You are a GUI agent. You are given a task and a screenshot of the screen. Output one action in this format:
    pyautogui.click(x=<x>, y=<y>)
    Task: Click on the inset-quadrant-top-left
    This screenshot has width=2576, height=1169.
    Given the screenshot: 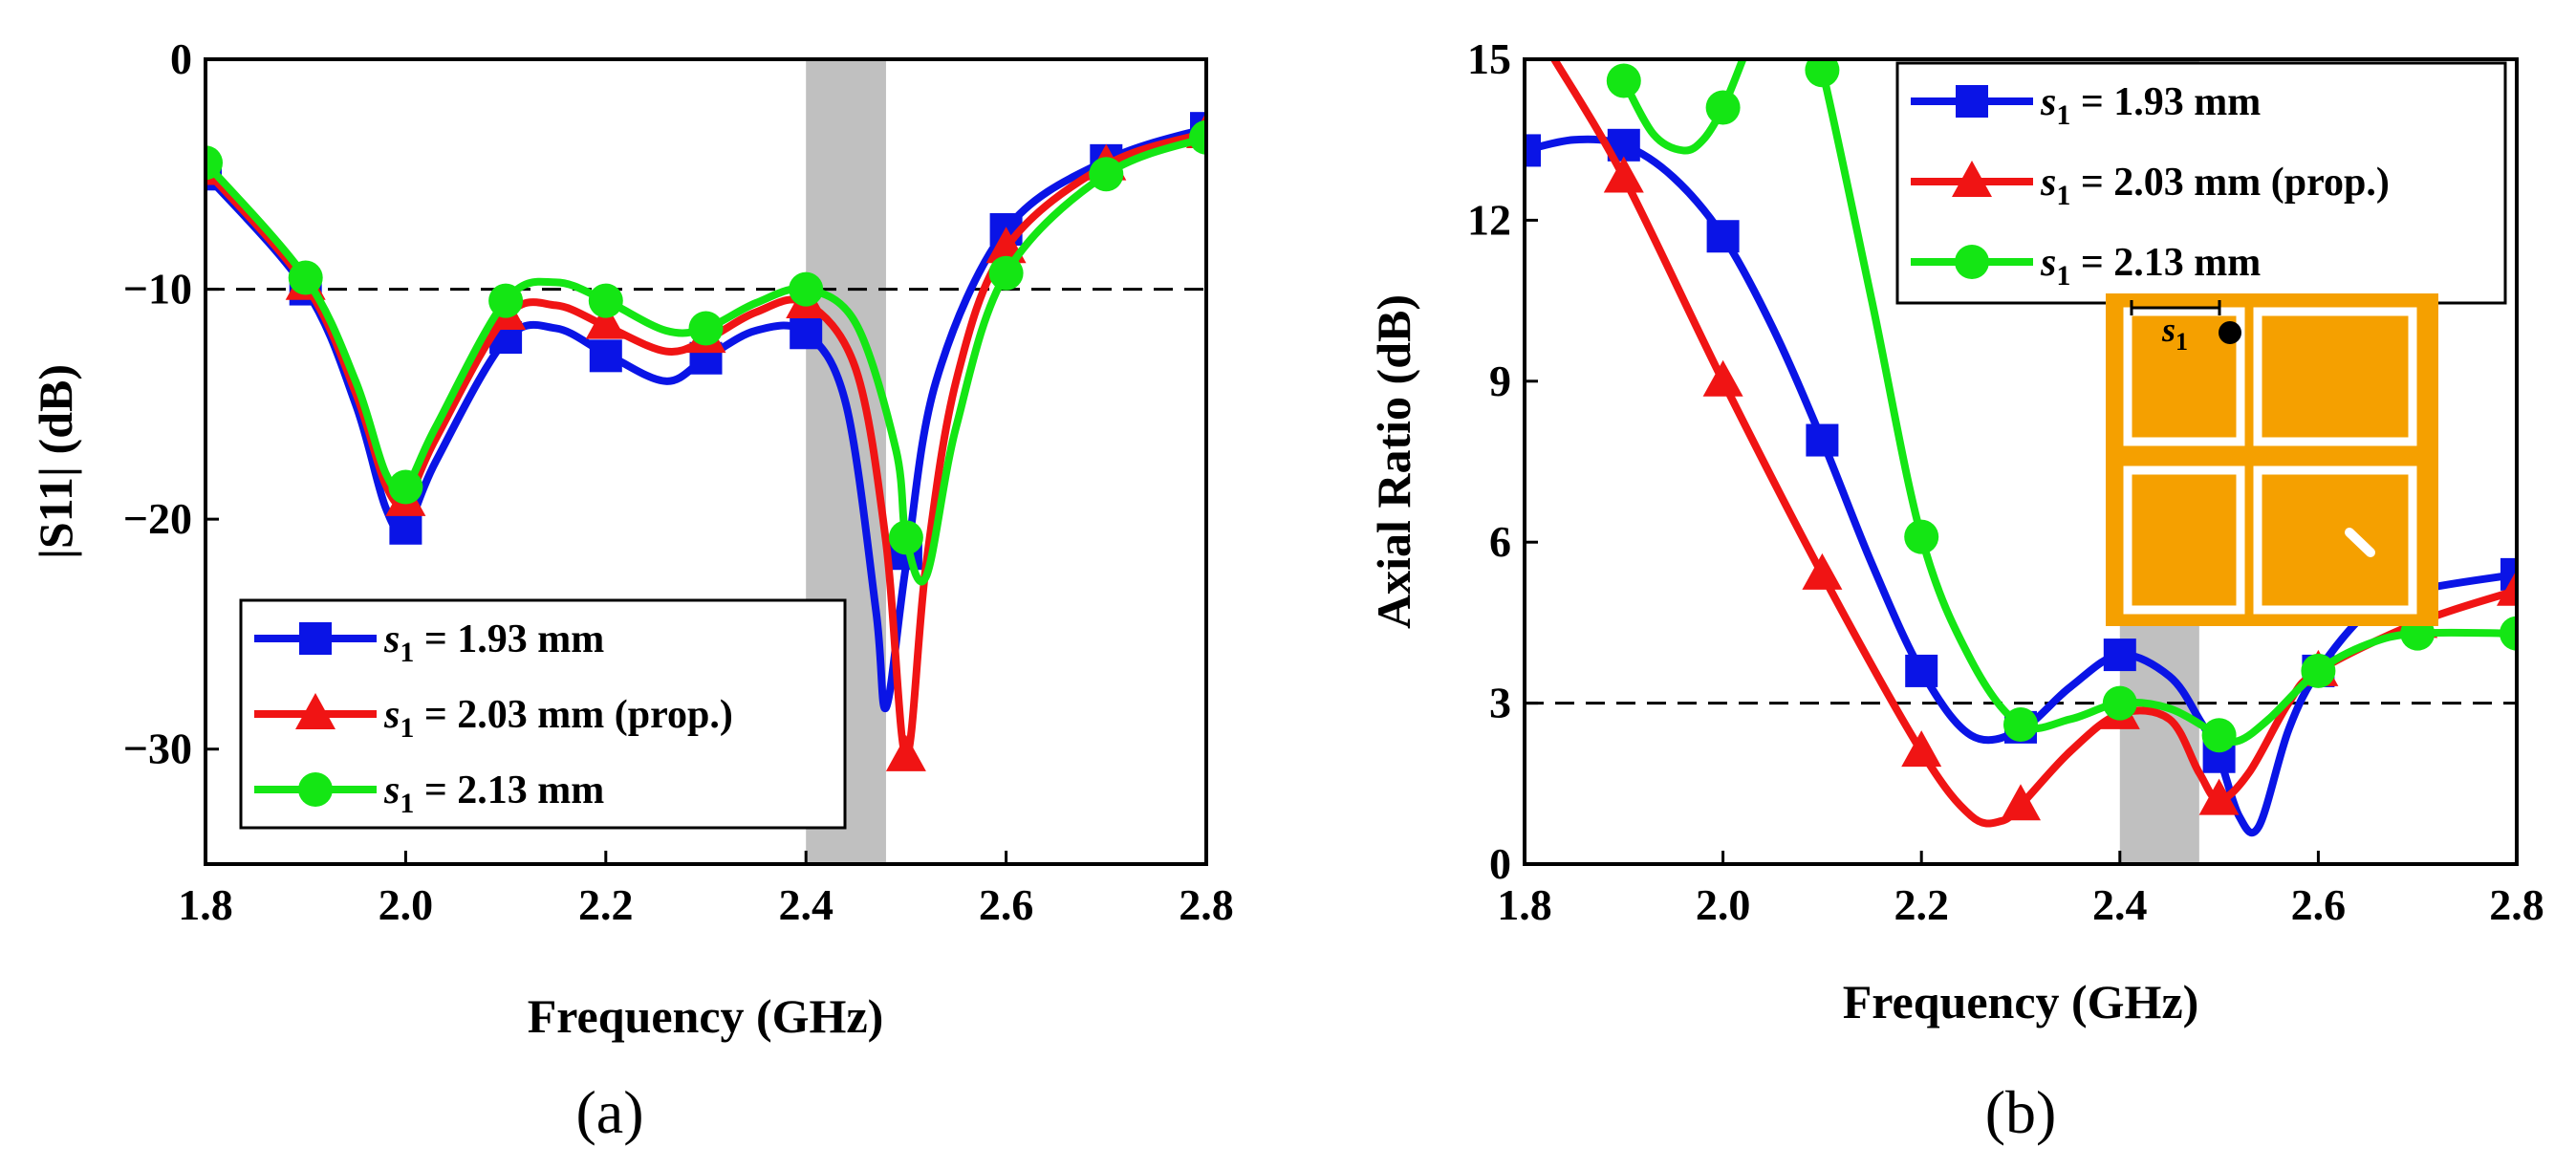 What is the action you would take?
    pyautogui.click(x=2184, y=376)
    